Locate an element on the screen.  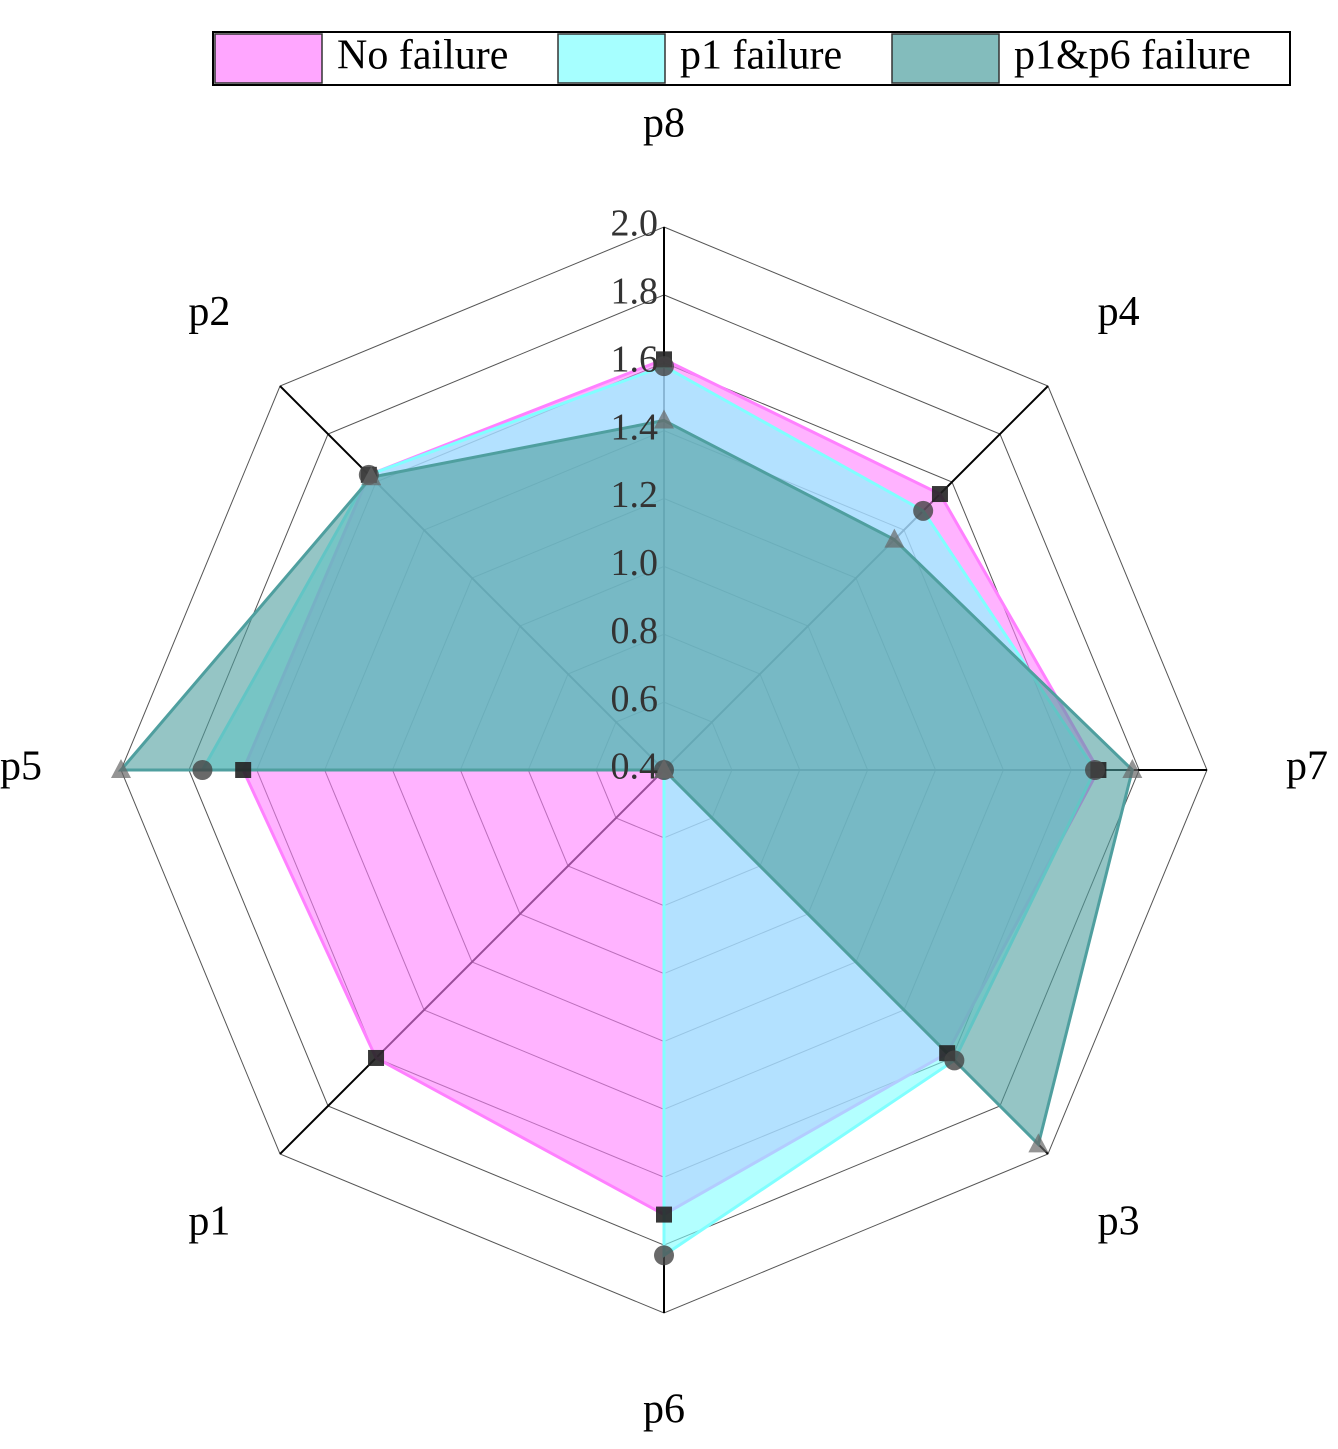
axis-label: p6 is located at coordinates (664, 1410).